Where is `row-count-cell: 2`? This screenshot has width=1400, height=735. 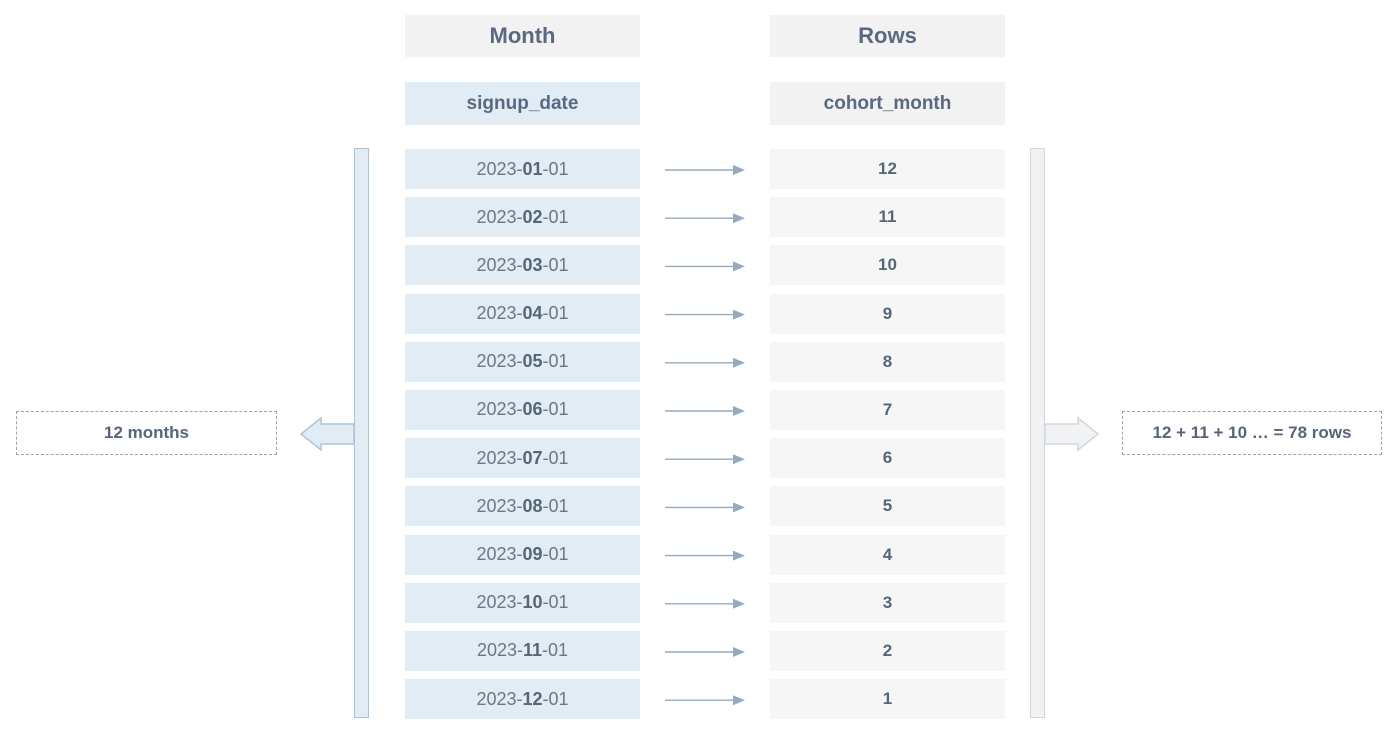 row-count-cell: 2 is located at coordinates (887, 650).